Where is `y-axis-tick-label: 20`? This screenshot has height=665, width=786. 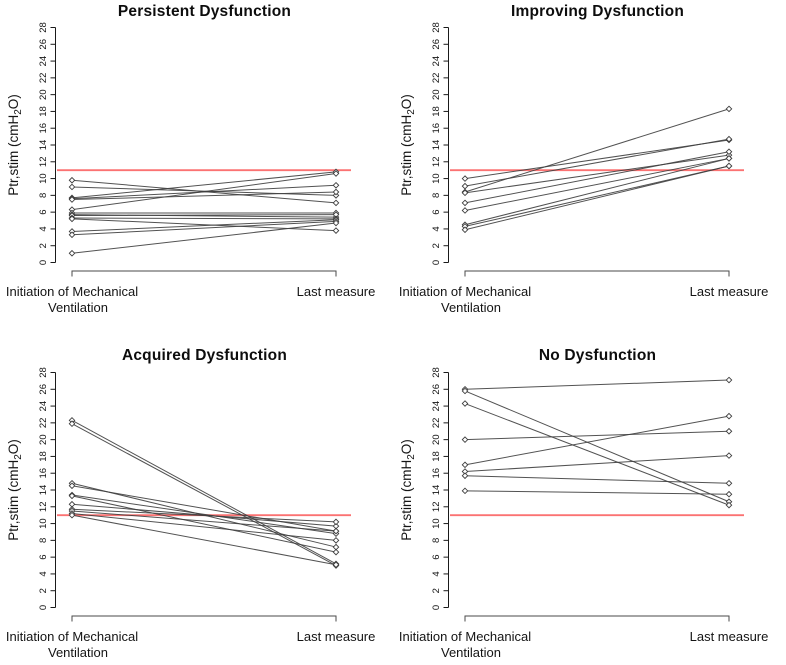
y-axis-tick-label: 20 is located at coordinates (43, 94).